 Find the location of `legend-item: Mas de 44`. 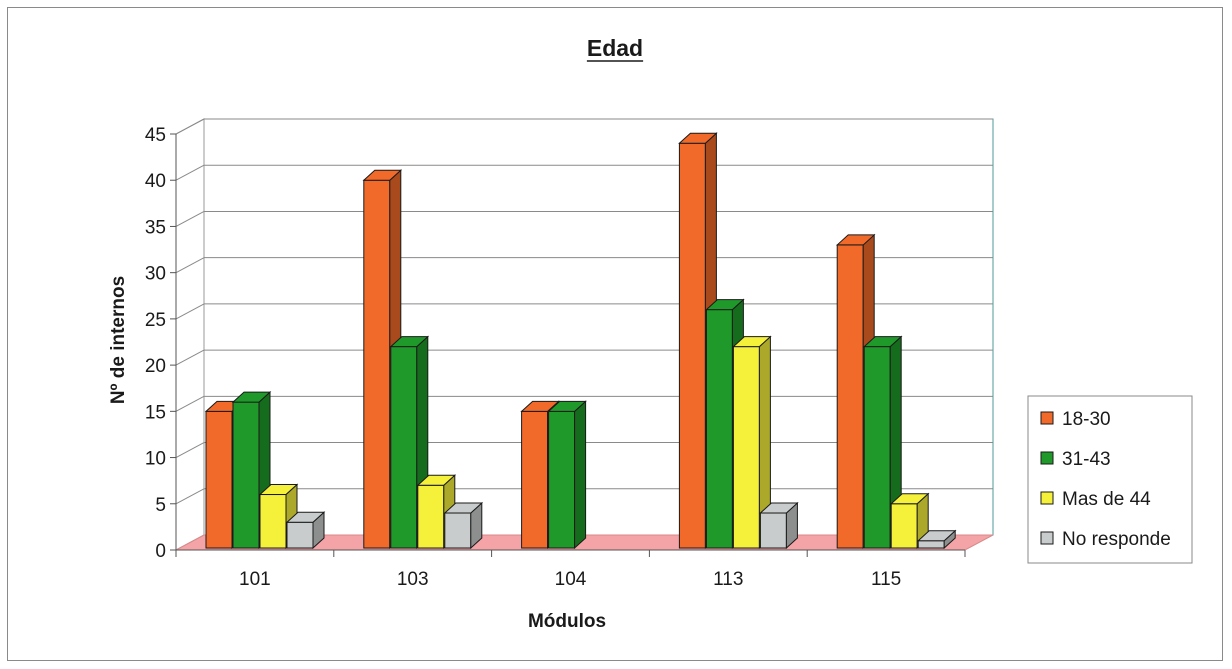

legend-item: Mas de 44 is located at coordinates (1095, 499).